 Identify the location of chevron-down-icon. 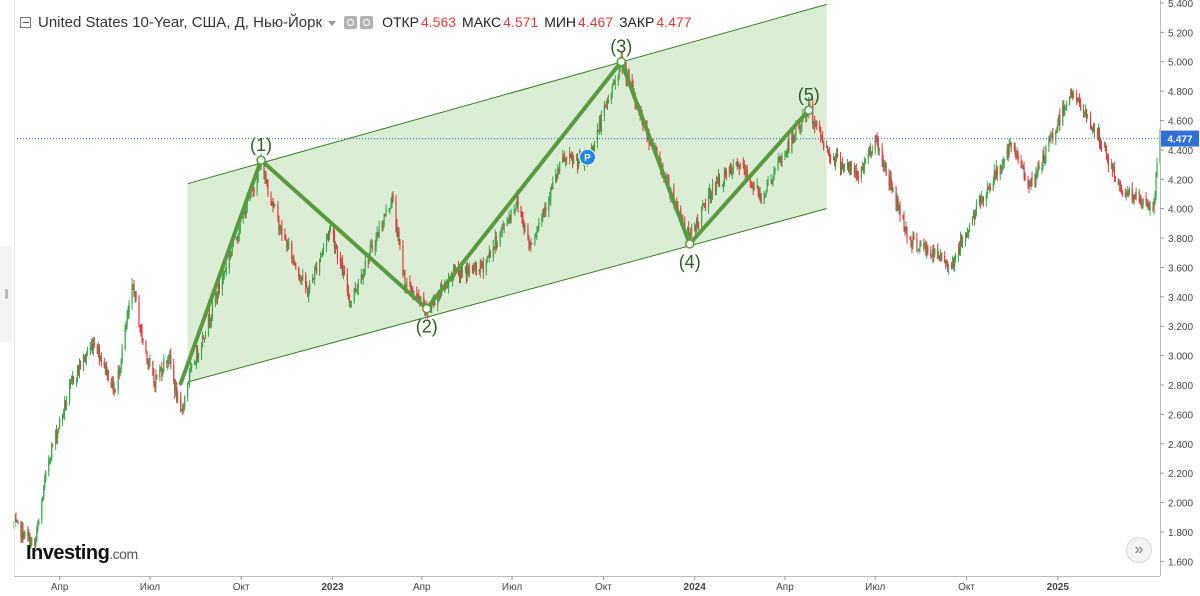
(332, 23).